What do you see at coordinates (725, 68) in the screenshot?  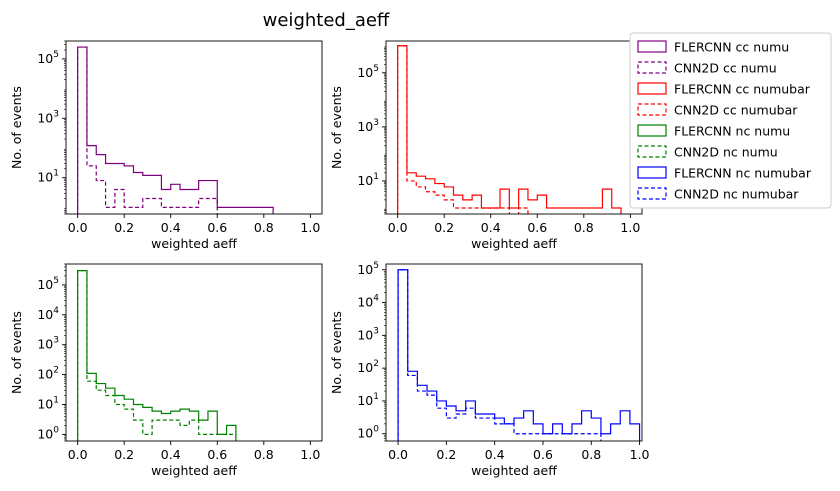 I see `legend-label: CNN2D cc numu` at bounding box center [725, 68].